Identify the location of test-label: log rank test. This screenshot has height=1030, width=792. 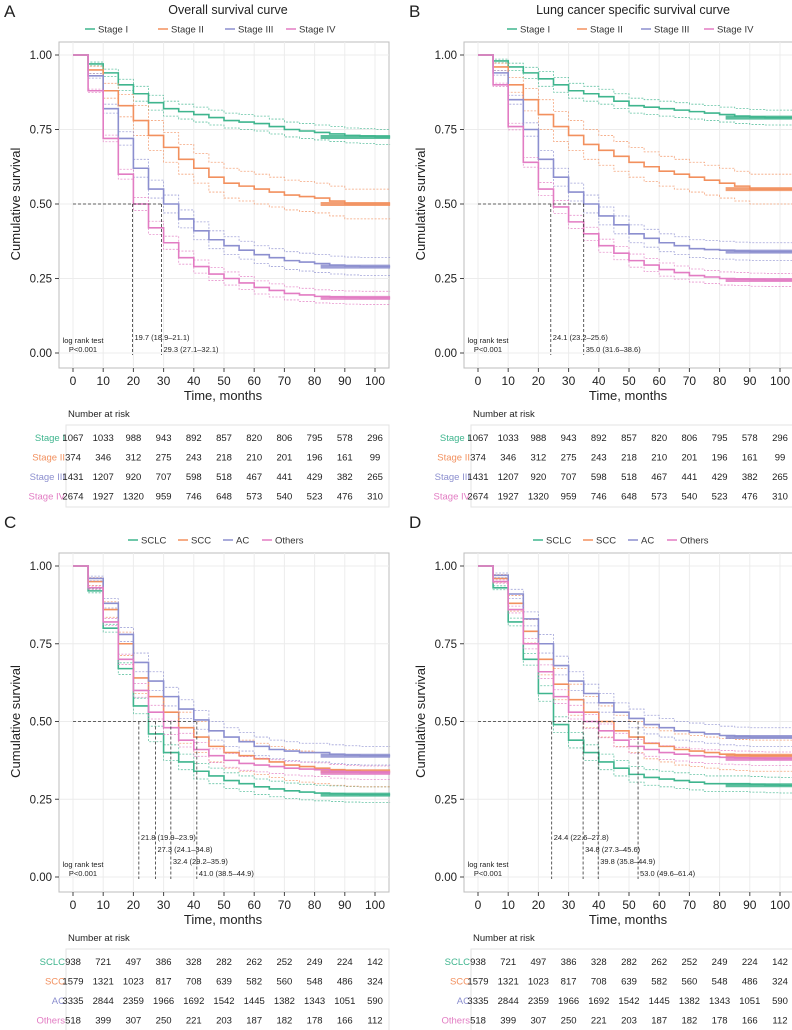
(489, 340).